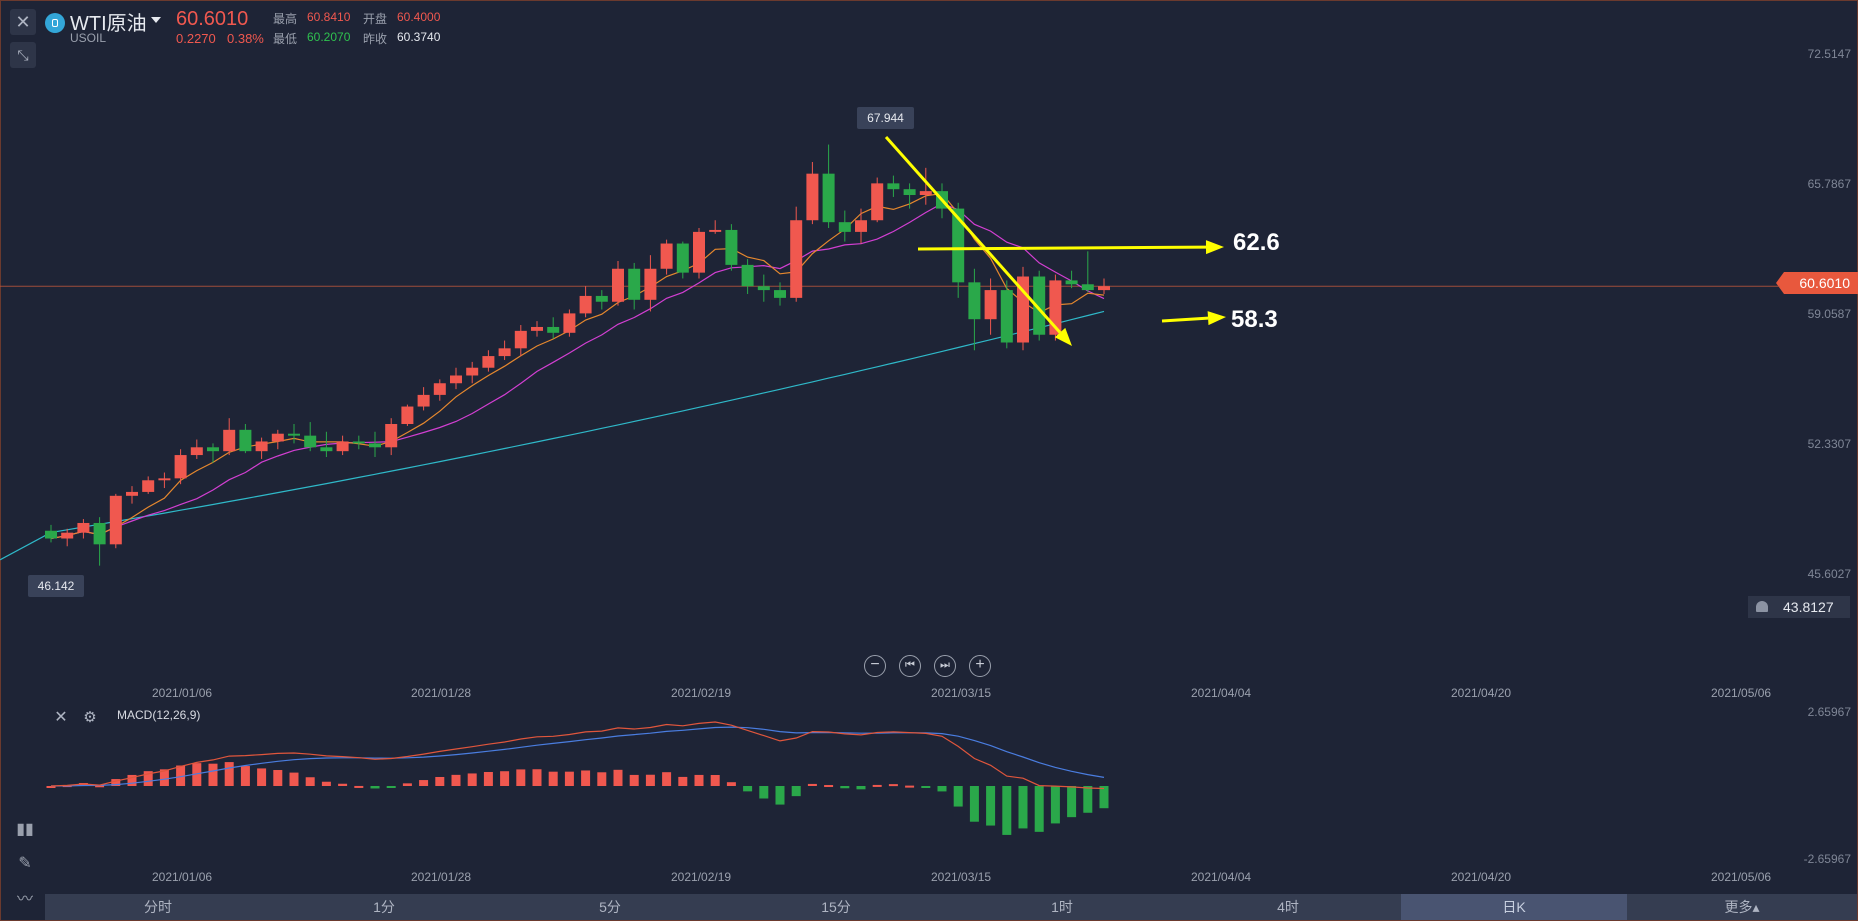 The width and height of the screenshot is (1858, 921). Describe the element at coordinates (419, 17) in the screenshot. I see `open-value: 60.4000` at that location.